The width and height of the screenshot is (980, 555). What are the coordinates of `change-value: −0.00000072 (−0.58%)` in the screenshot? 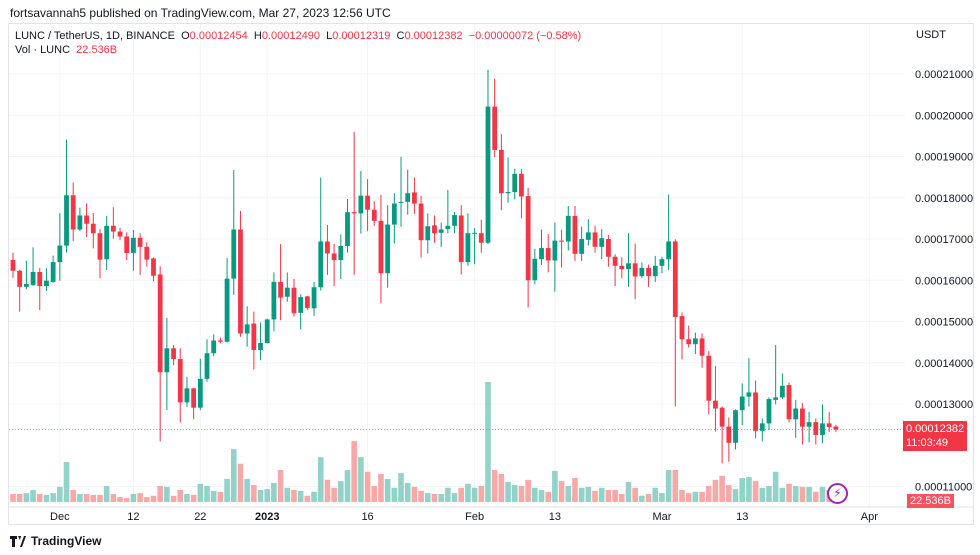 It's located at (525, 36).